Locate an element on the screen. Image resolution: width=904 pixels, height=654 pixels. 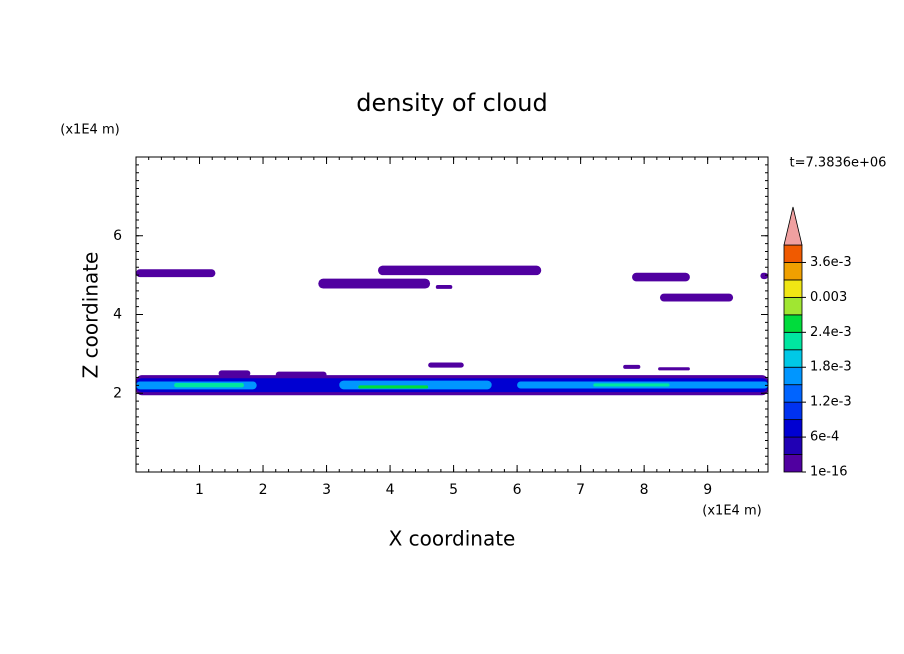
y-axis-title: Z coordinate is located at coordinates (91, 315).